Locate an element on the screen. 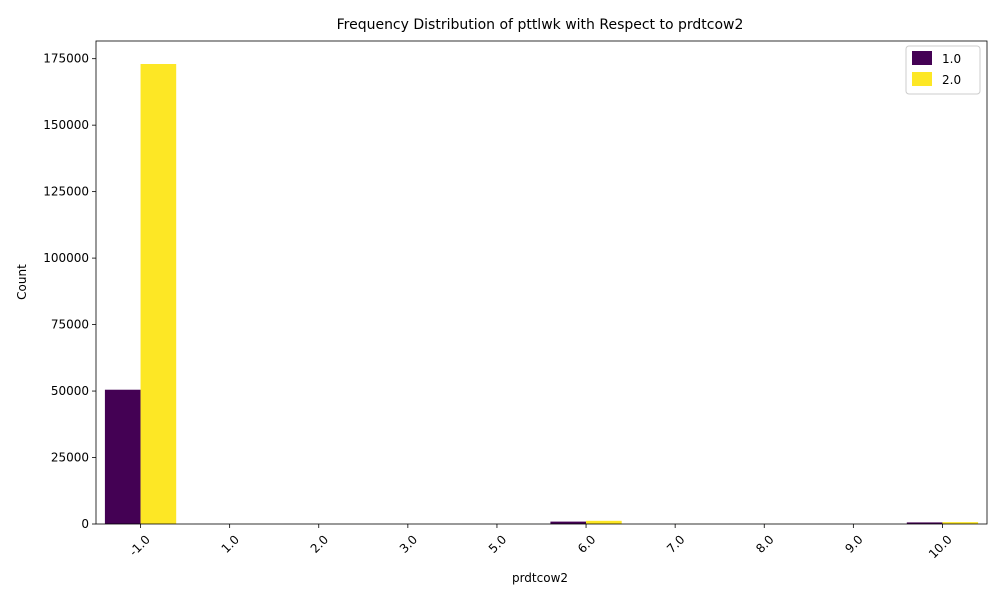 The height and width of the screenshot is (600, 1000). y-tick-label: 125000 is located at coordinates (66, 192).